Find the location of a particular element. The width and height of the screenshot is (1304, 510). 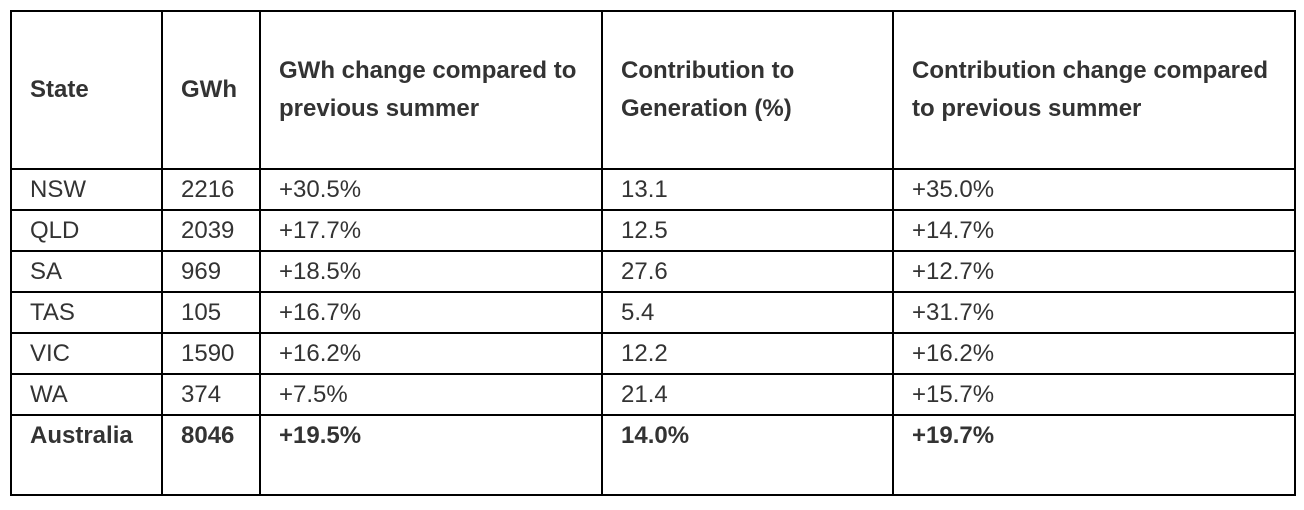

table-row: QLD 2039 +17.7% 12.5 +14.7% is located at coordinates (653, 230).